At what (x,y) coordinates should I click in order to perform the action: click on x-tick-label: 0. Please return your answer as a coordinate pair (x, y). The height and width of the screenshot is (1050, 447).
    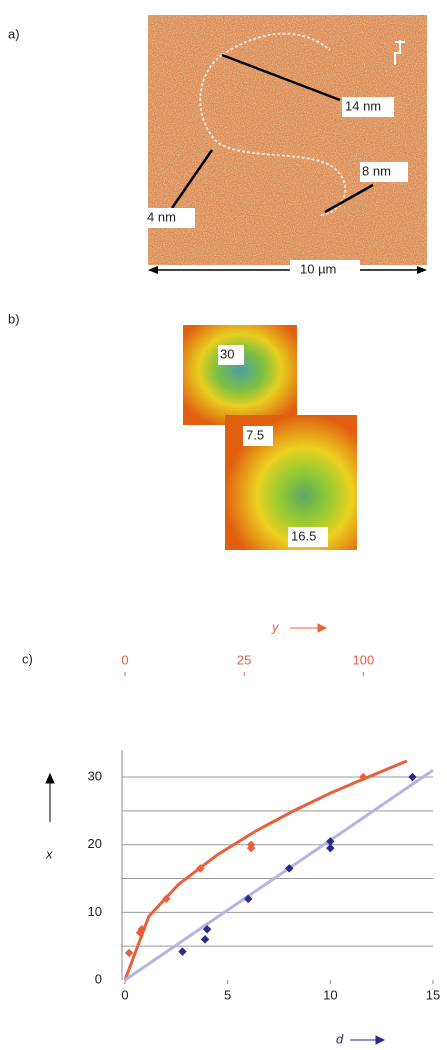
    Looking at the image, I should click on (124, 994).